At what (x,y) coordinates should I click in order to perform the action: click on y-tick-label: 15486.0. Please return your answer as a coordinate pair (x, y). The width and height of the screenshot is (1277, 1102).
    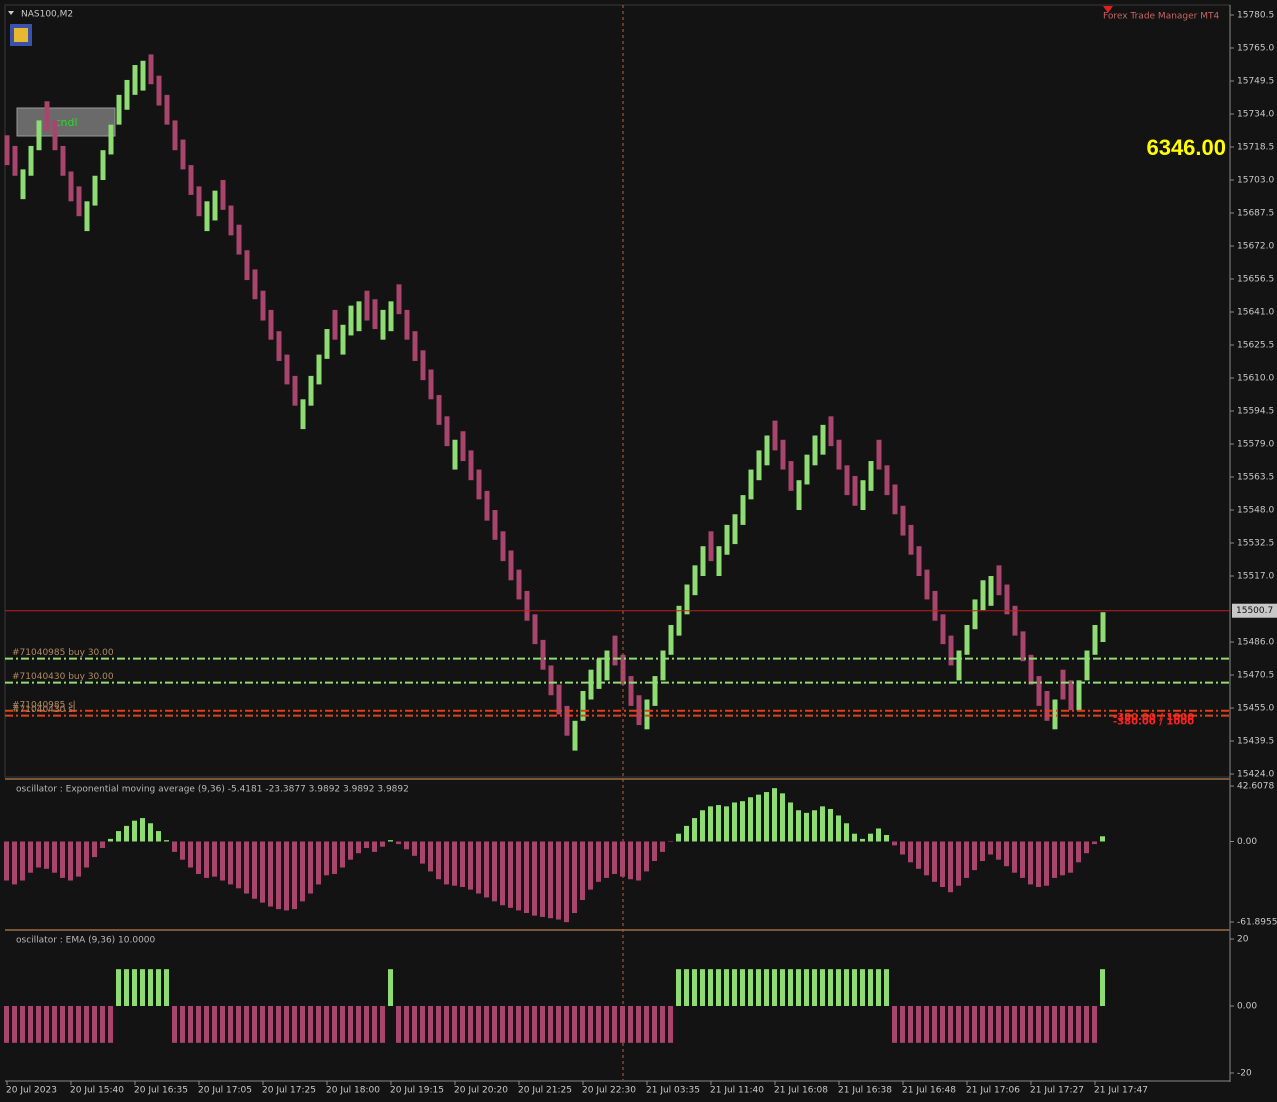
    Looking at the image, I should click on (1255, 643).